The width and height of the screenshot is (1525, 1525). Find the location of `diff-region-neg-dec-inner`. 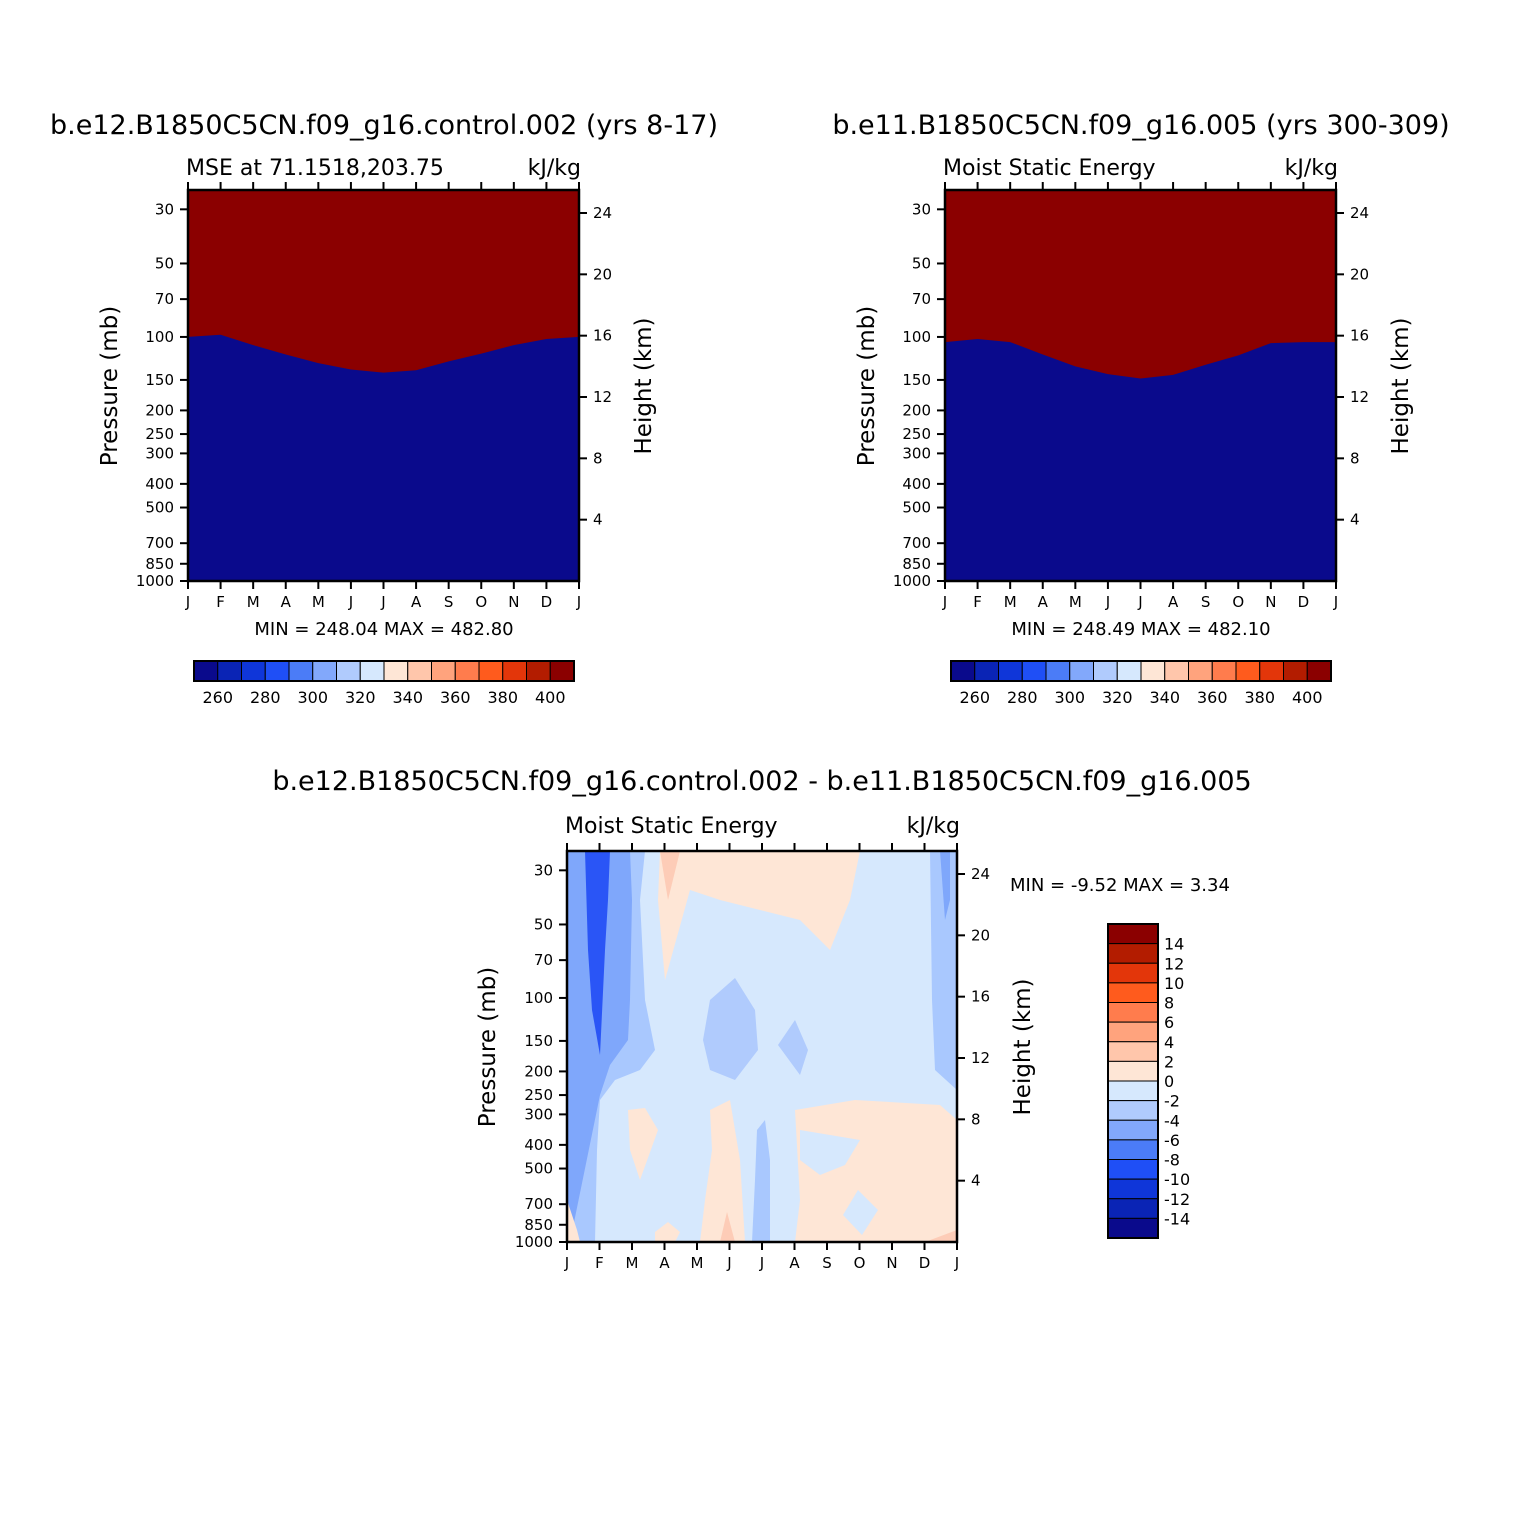

diff-region-neg-dec-inner is located at coordinates (945, 885).